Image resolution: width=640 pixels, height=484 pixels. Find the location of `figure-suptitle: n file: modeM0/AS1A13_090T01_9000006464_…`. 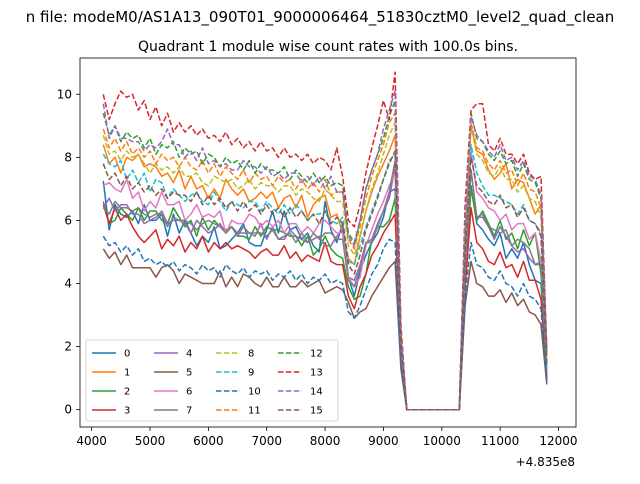

figure-suptitle: n file: modeM0/AS1A13_090T01_9000006464_… is located at coordinates (320, 17).